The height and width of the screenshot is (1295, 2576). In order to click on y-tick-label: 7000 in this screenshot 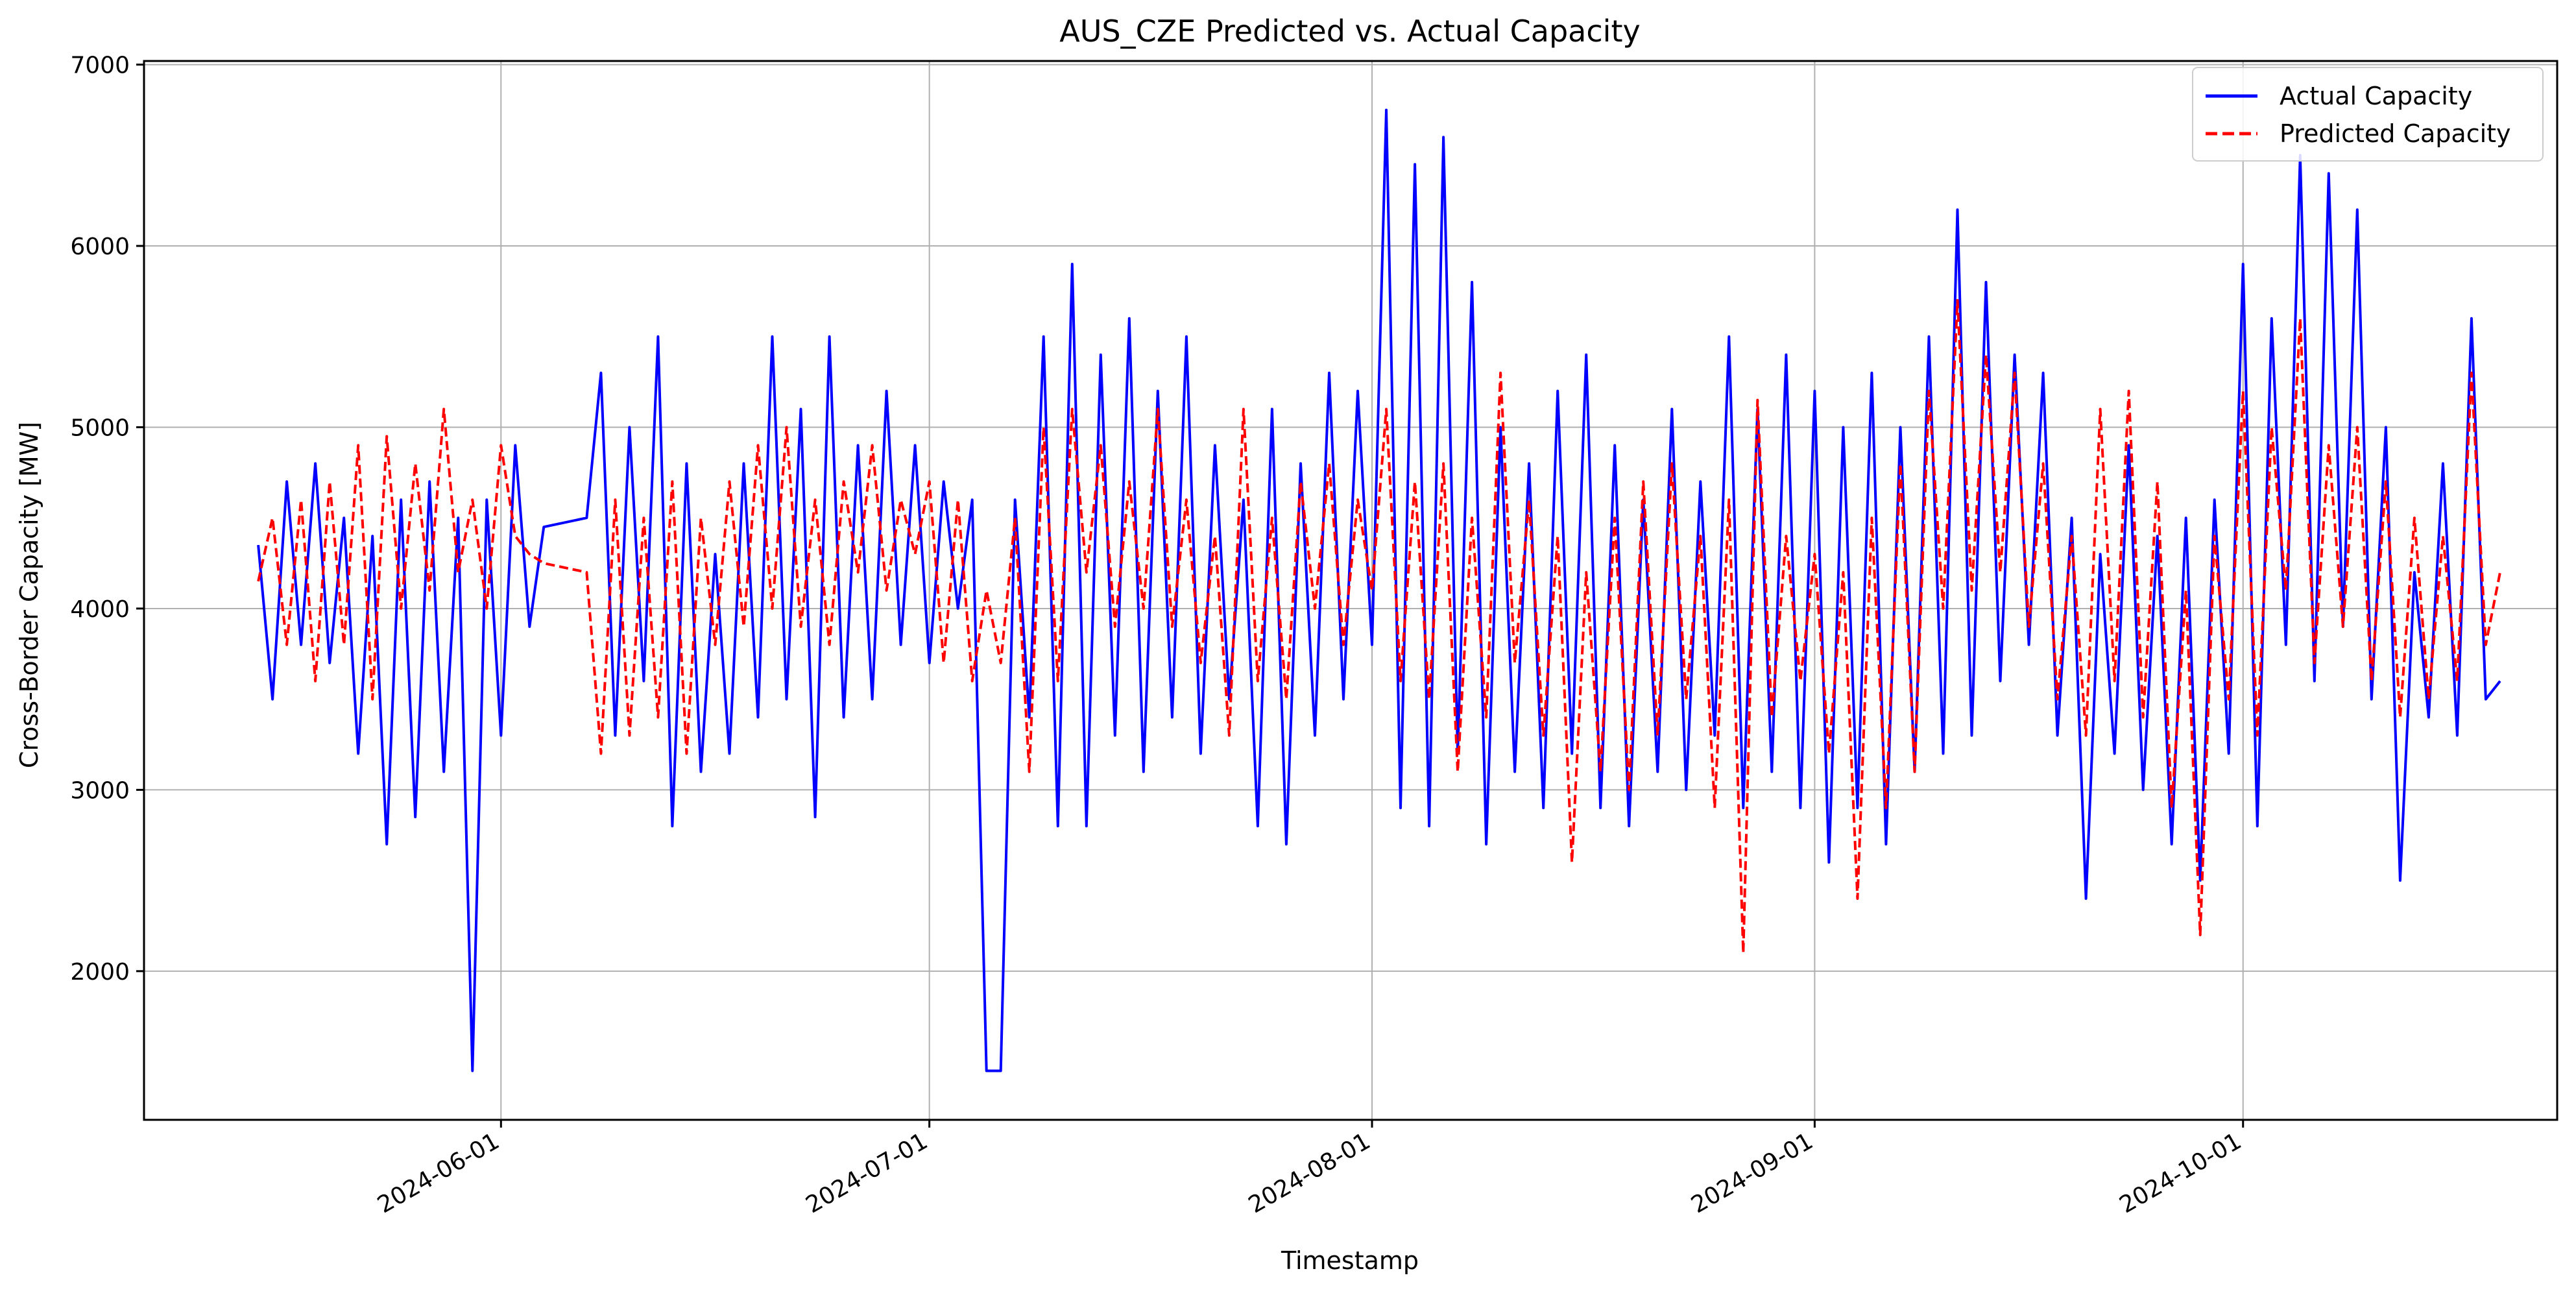, I will do `click(100, 66)`.